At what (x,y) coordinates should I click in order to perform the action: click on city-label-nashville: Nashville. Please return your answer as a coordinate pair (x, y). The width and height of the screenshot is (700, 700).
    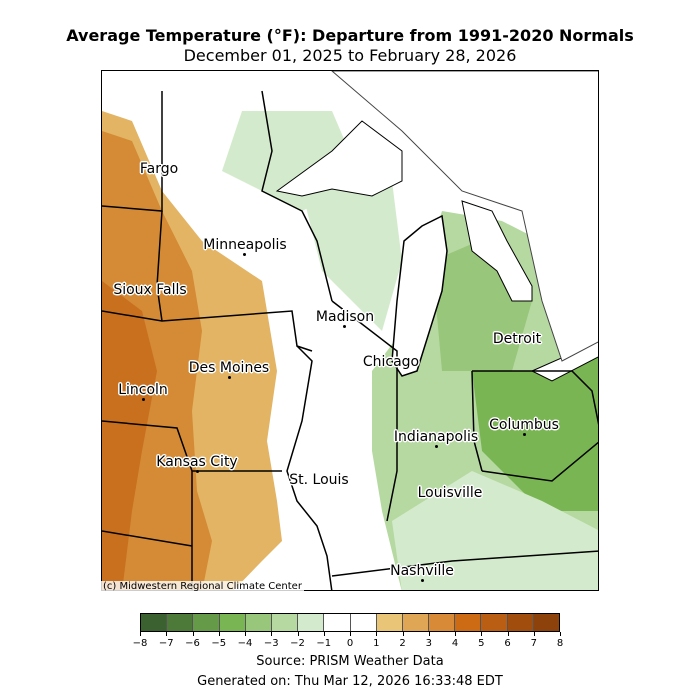
    Looking at the image, I should click on (422, 571).